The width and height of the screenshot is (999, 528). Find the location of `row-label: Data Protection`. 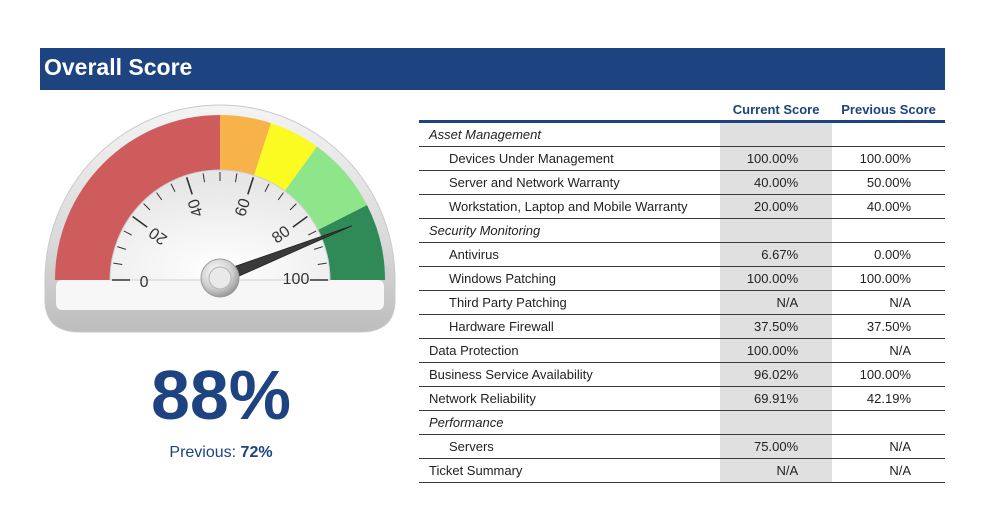

row-label: Data Protection is located at coordinates (570, 350).